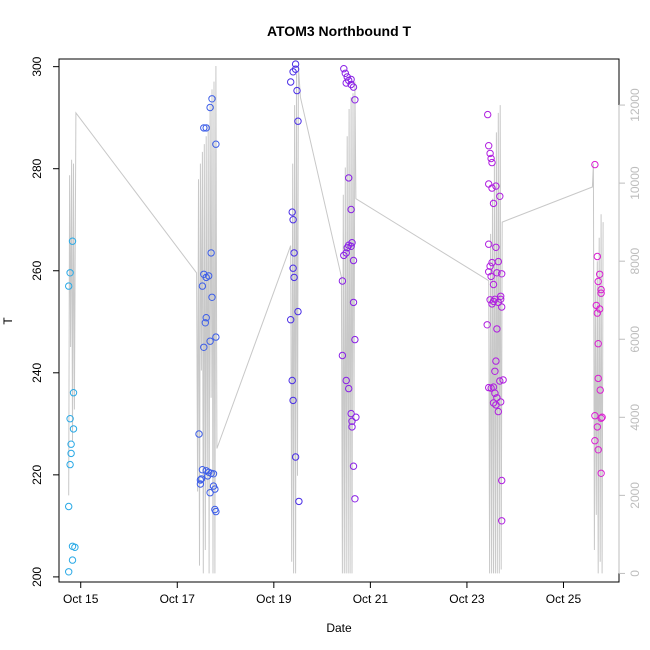  I want to click on chart-title: ATOM3 Northbound T, so click(339, 31).